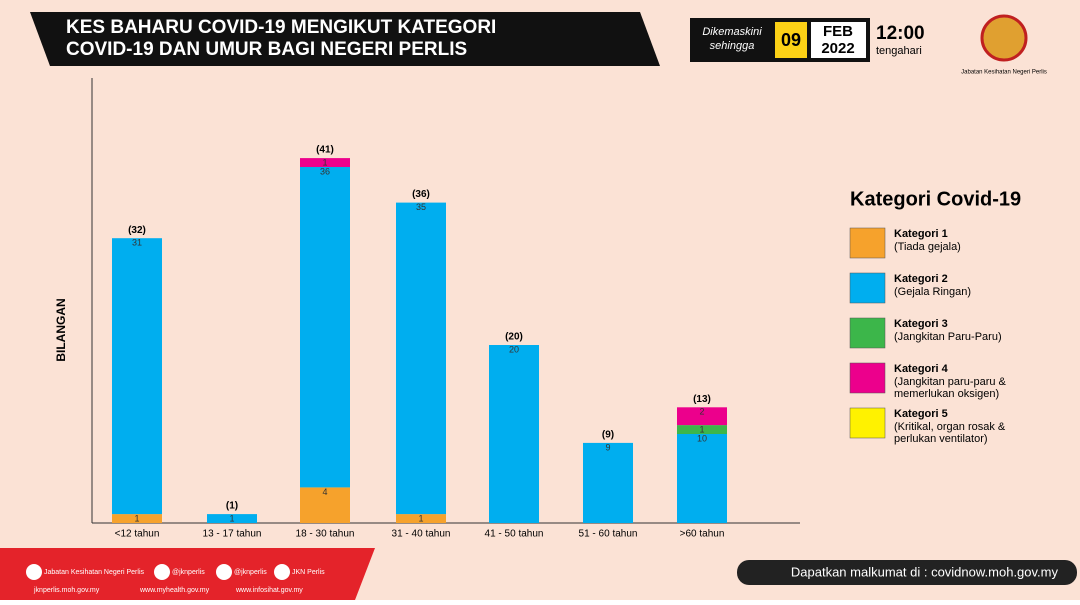 The height and width of the screenshot is (605, 1080). What do you see at coordinates (921, 414) in the screenshot?
I see `legend-name: Kategori 5` at bounding box center [921, 414].